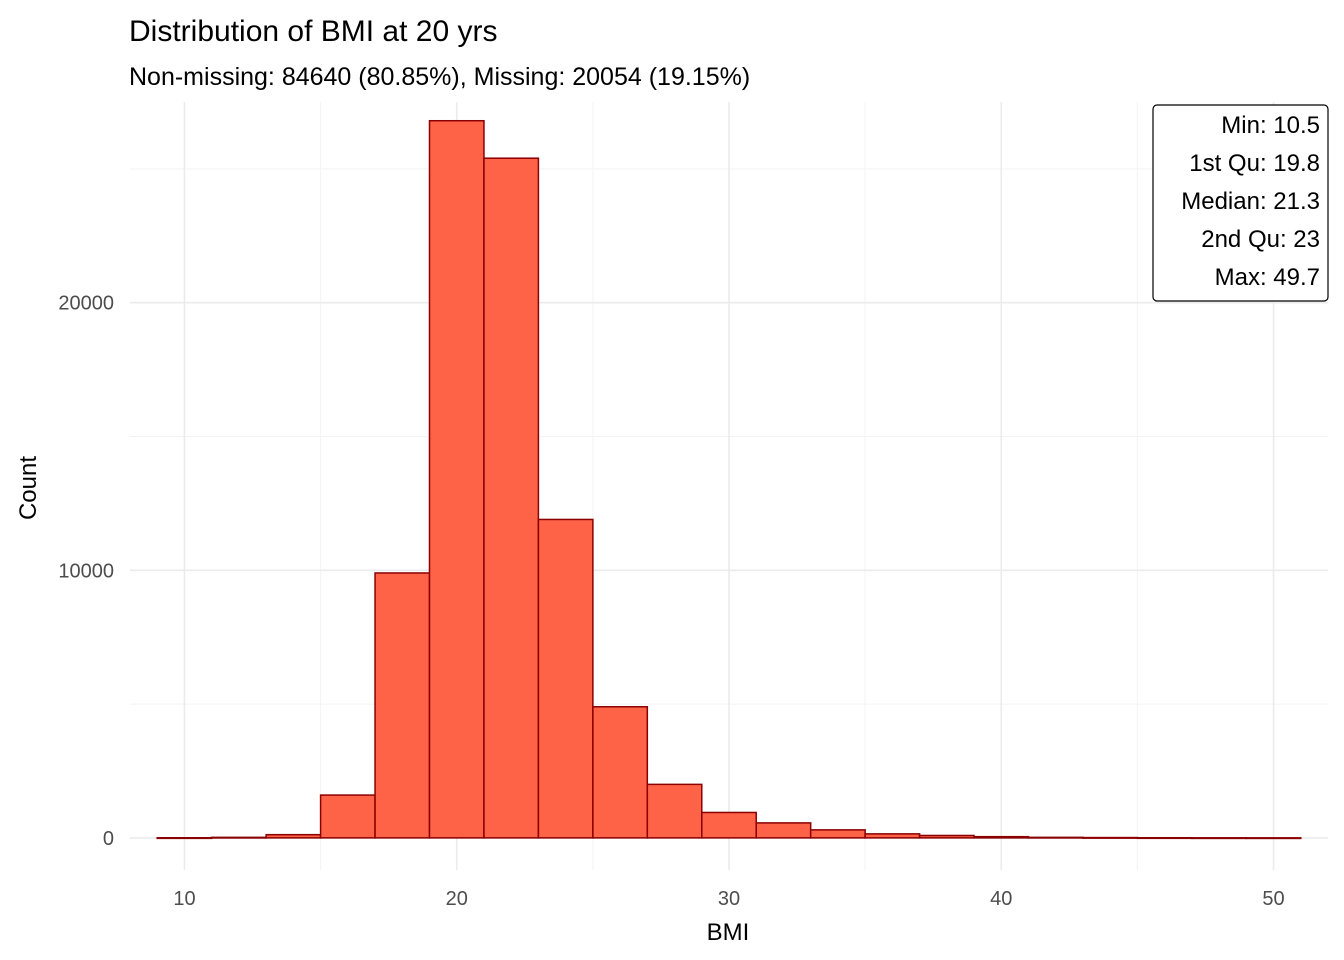  What do you see at coordinates (1250, 201) in the screenshot?
I see `summary-stat-line: Median: 21.3` at bounding box center [1250, 201].